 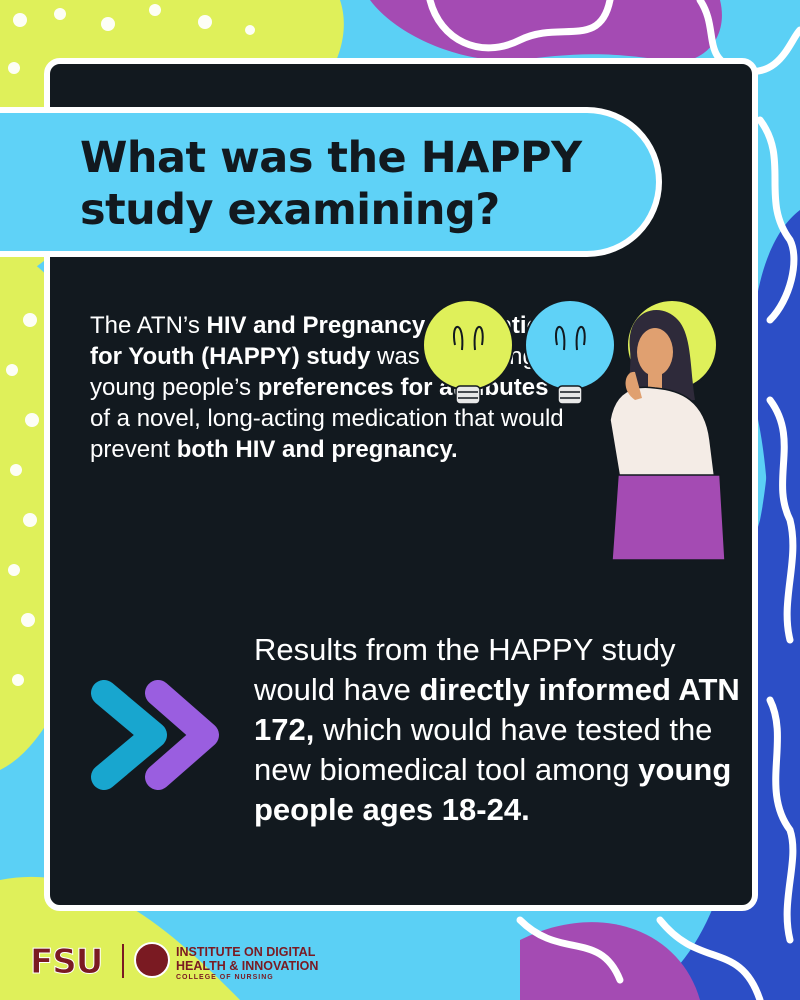 I want to click on body1-bold: both HIV and pregnancy., so click(x=317, y=449).